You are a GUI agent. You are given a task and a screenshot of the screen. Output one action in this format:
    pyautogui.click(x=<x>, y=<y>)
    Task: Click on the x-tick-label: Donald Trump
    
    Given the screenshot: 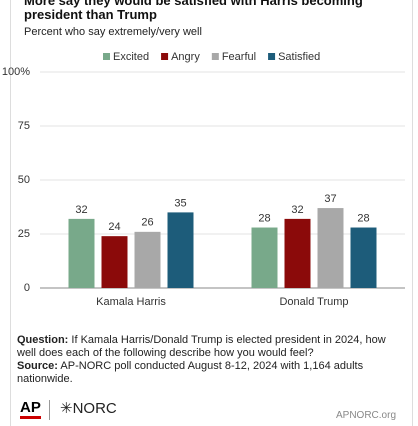 What is the action you would take?
    pyautogui.click(x=313, y=302)
    